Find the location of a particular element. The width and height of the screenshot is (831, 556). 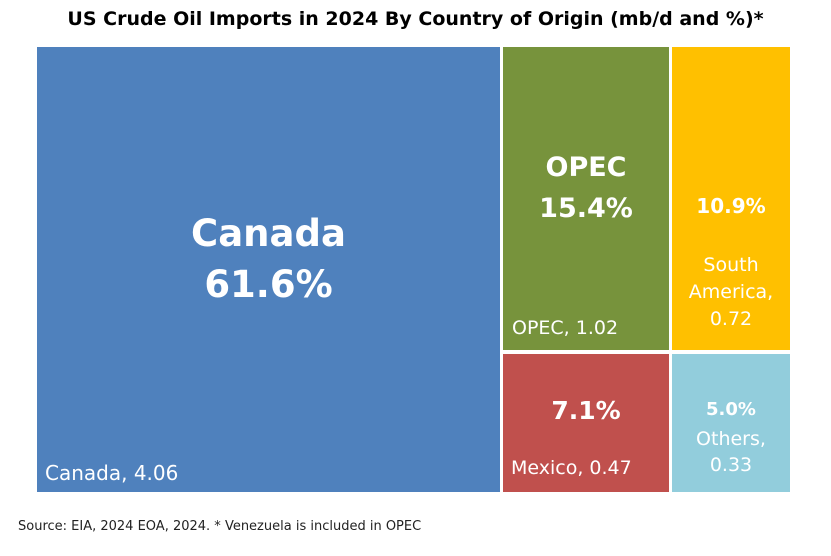

tile-south-america: 10.9% South America, 0.72 is located at coordinates (731, 198).